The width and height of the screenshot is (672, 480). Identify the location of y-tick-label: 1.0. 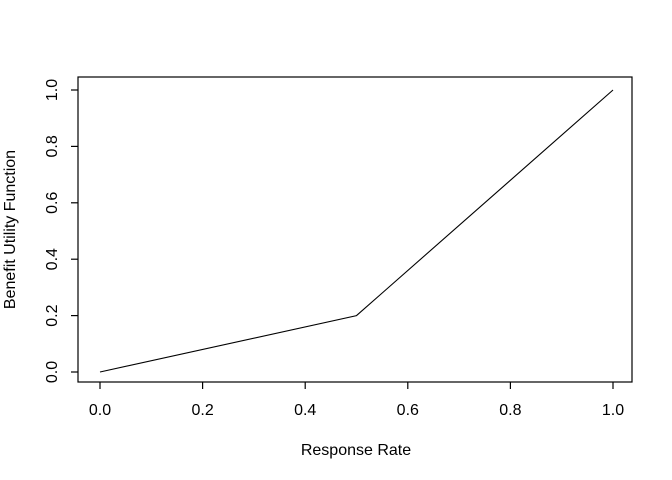
(52, 90).